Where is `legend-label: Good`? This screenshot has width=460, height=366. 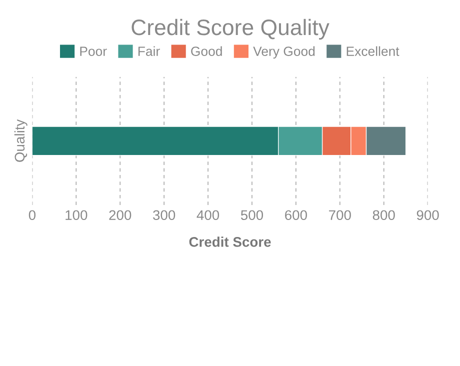 legend-label: Good is located at coordinates (206, 51).